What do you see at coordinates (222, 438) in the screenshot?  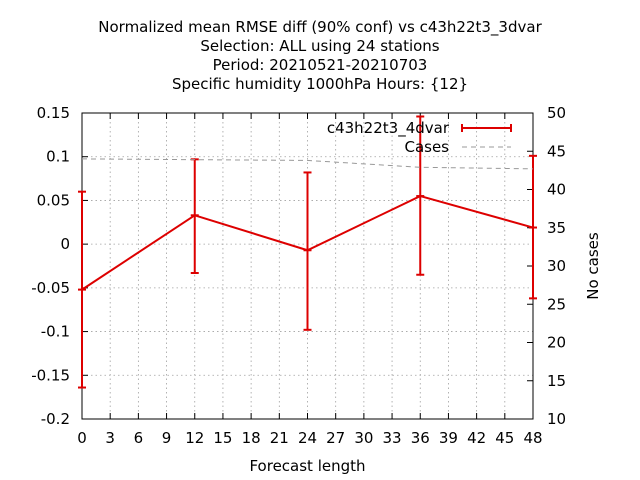 I see `x-tick-label: 15` at bounding box center [222, 438].